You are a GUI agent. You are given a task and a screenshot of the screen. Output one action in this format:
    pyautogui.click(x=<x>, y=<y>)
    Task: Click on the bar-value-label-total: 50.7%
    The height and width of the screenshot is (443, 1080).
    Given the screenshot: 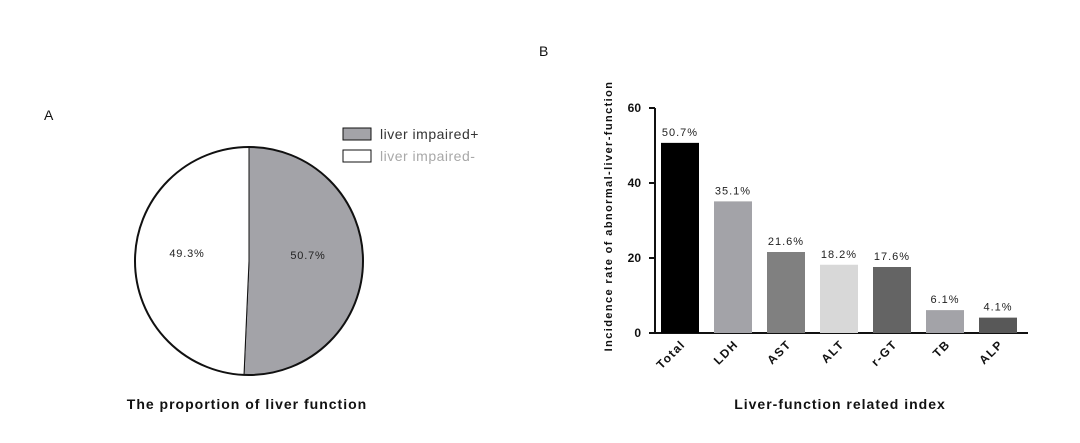 What is the action you would take?
    pyautogui.click(x=680, y=133)
    